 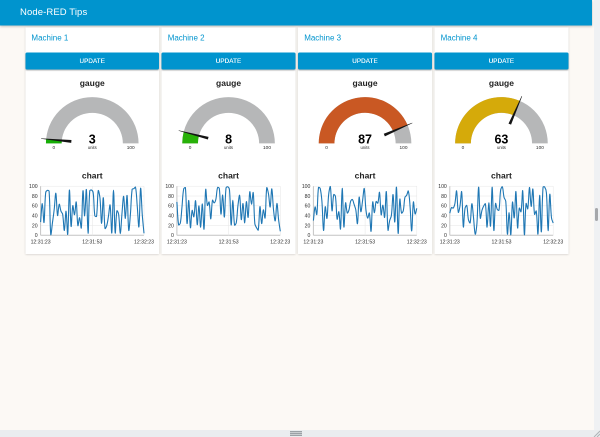 What do you see at coordinates (501, 139) in the screenshot?
I see `svg-text: 63` at bounding box center [501, 139].